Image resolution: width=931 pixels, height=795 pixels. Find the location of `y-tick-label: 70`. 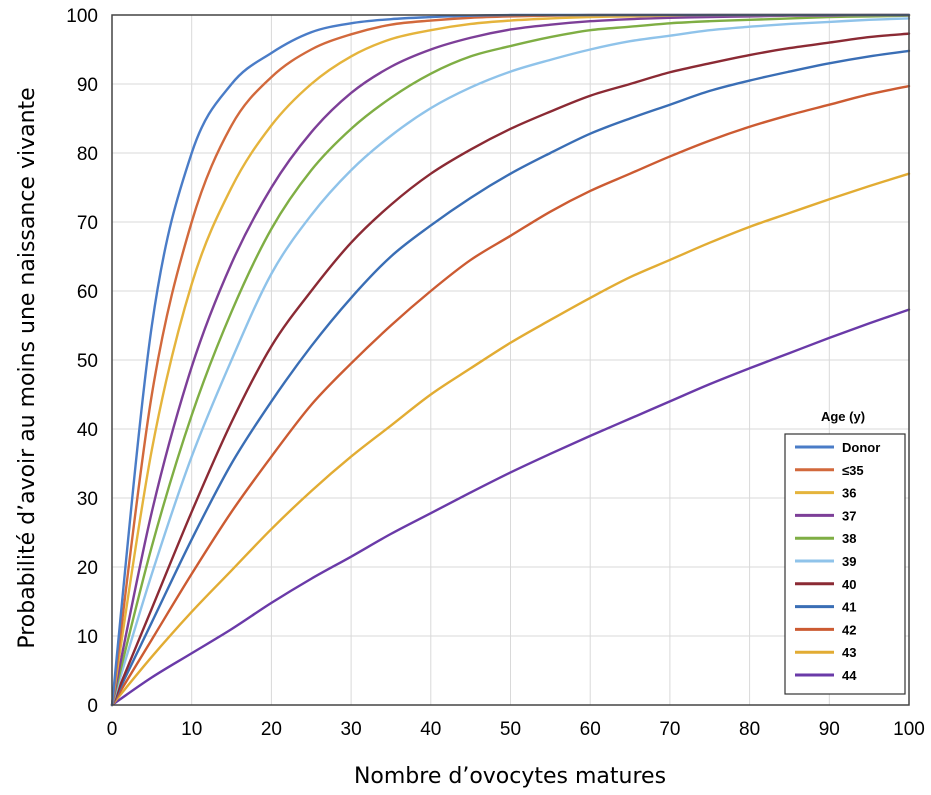

y-tick-label: 70 is located at coordinates (87, 223).